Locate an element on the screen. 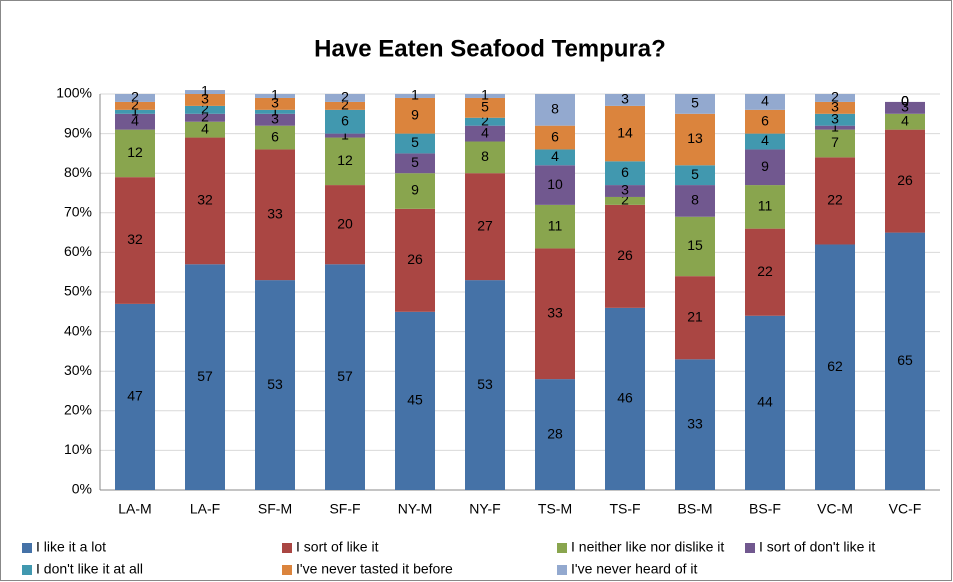 This screenshot has width=953, height=582. data-label: 44 is located at coordinates (765, 402).